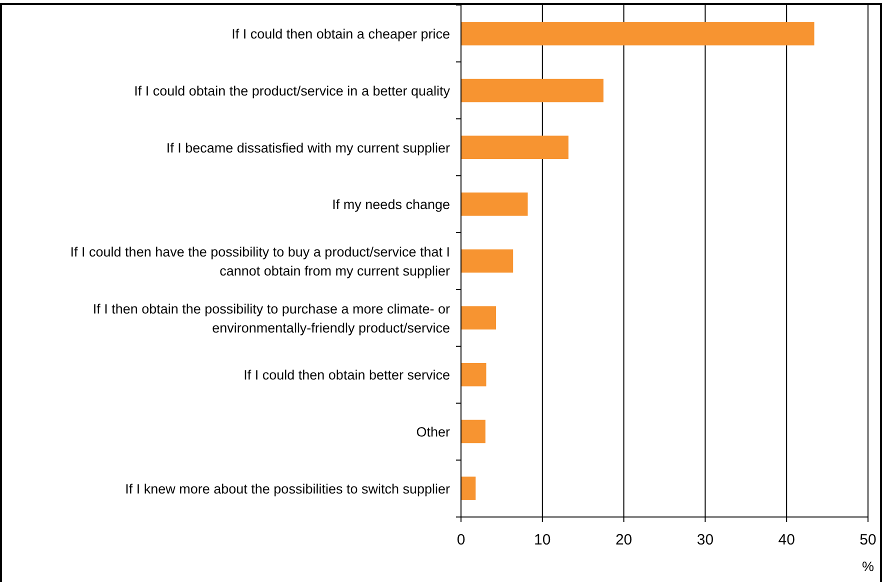 The height and width of the screenshot is (582, 883). I want to click on x-tick-label: 40, so click(786, 540).